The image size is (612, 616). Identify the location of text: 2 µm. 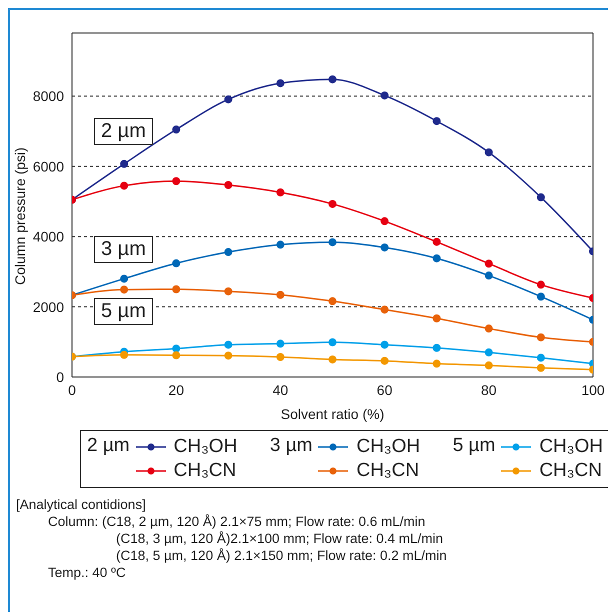
(108, 445).